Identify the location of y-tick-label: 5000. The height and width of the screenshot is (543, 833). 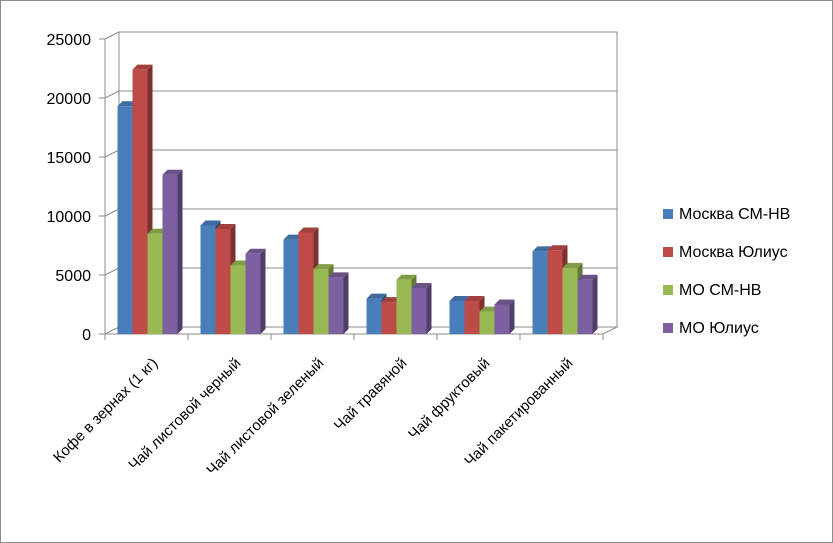
(73, 276).